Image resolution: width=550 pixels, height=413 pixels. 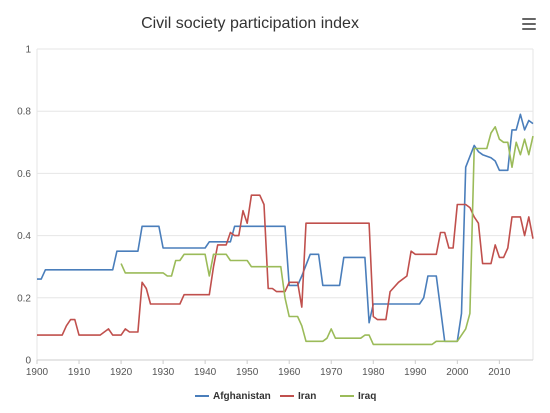 I want to click on x-tick-label: 1920, so click(x=121, y=372).